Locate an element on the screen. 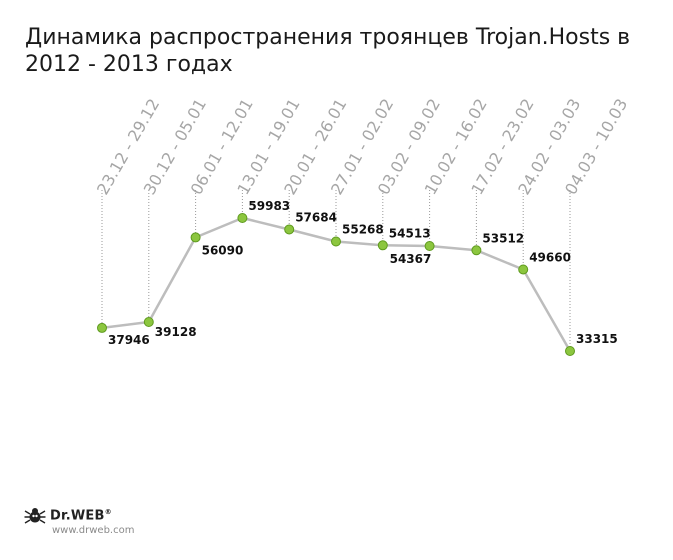 The width and height of the screenshot is (673, 560). data-label: 54513 is located at coordinates (410, 233).